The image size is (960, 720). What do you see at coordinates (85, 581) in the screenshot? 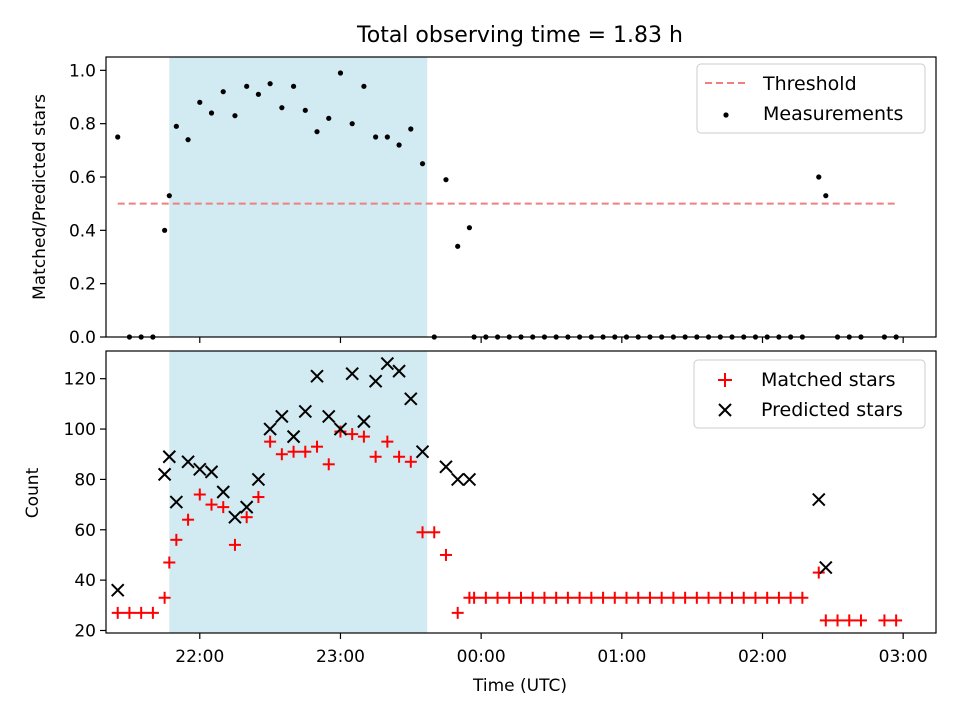
I see `bottom-y-tick-label: 40` at bounding box center [85, 581].